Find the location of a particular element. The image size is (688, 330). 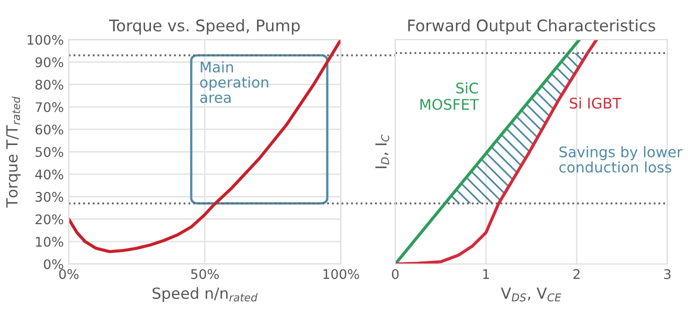

x-tick-label: 100% is located at coordinates (341, 274).